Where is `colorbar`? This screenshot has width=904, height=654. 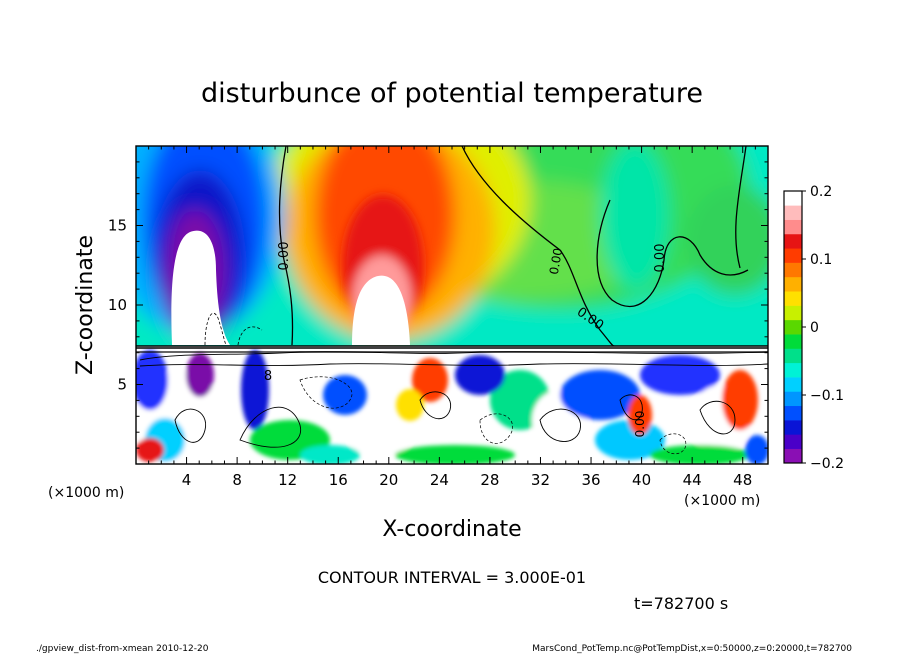 colorbar is located at coordinates (793, 327).